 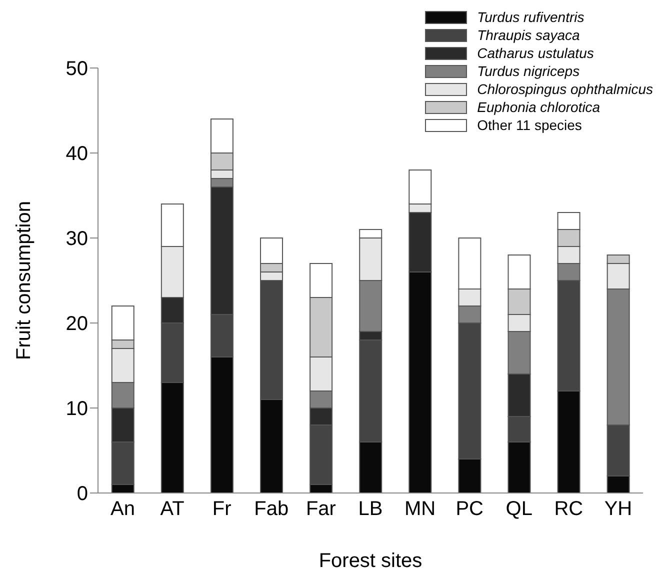 I want to click on x-tick-label: Fr, so click(x=222, y=509).